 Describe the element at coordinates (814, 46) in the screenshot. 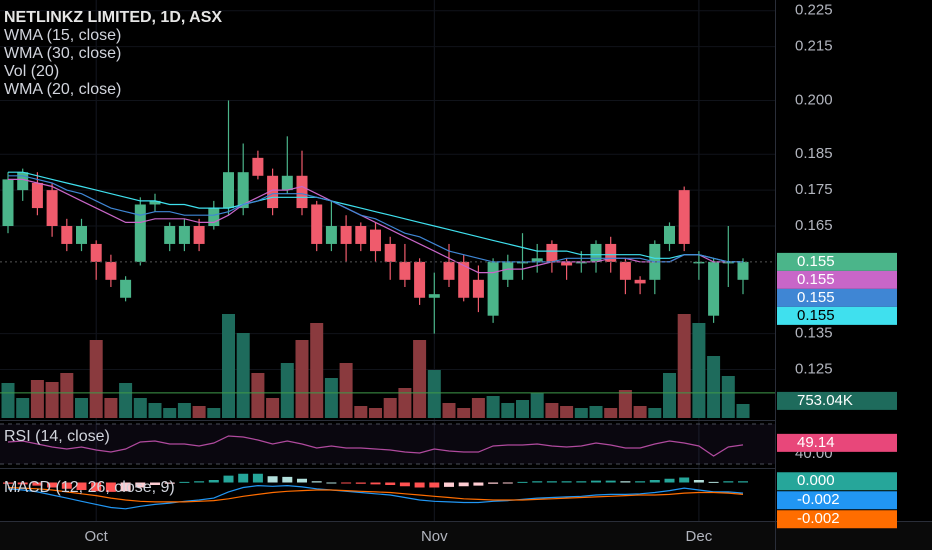

I see `y-tick-label: 0.215` at that location.